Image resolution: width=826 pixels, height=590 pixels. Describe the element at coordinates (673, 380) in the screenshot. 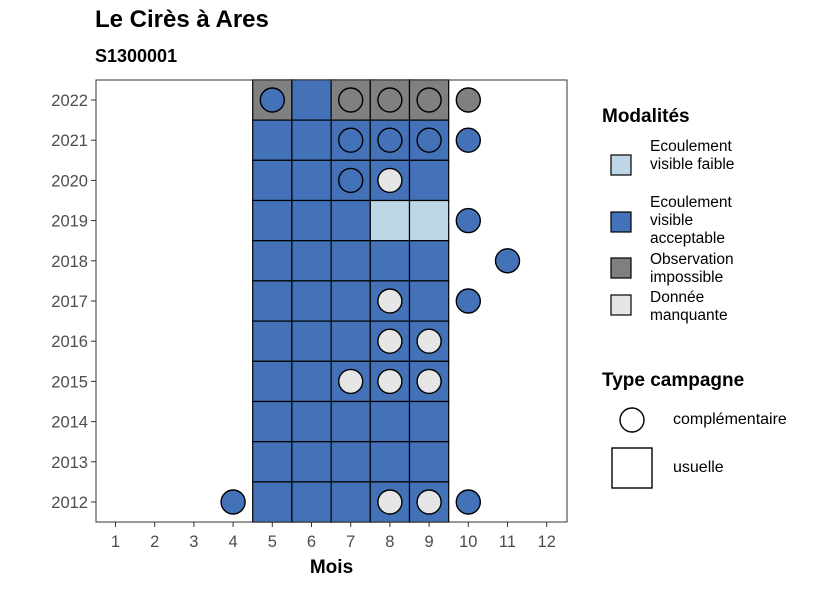

I see `legend-type-title: Type campagne` at that location.